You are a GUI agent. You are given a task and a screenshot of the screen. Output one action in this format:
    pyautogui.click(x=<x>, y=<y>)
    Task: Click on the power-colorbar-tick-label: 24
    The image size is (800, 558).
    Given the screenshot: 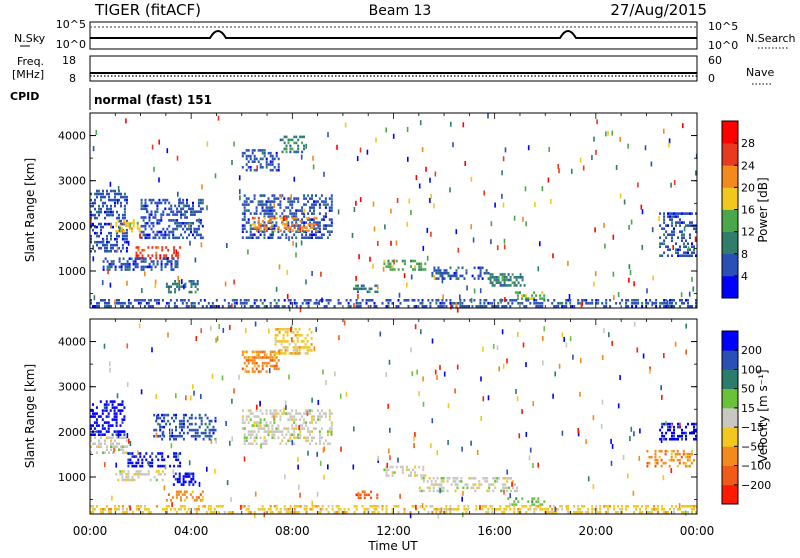 What is the action you would take?
    pyautogui.click(x=748, y=165)
    